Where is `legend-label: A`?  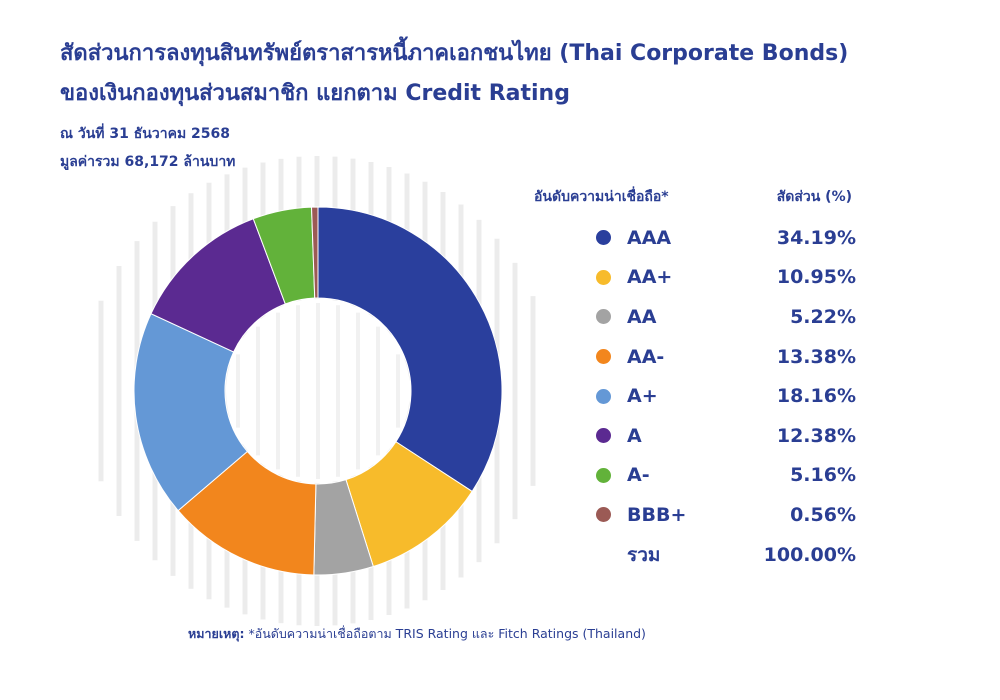
legend-label: A is located at coordinates (634, 435).